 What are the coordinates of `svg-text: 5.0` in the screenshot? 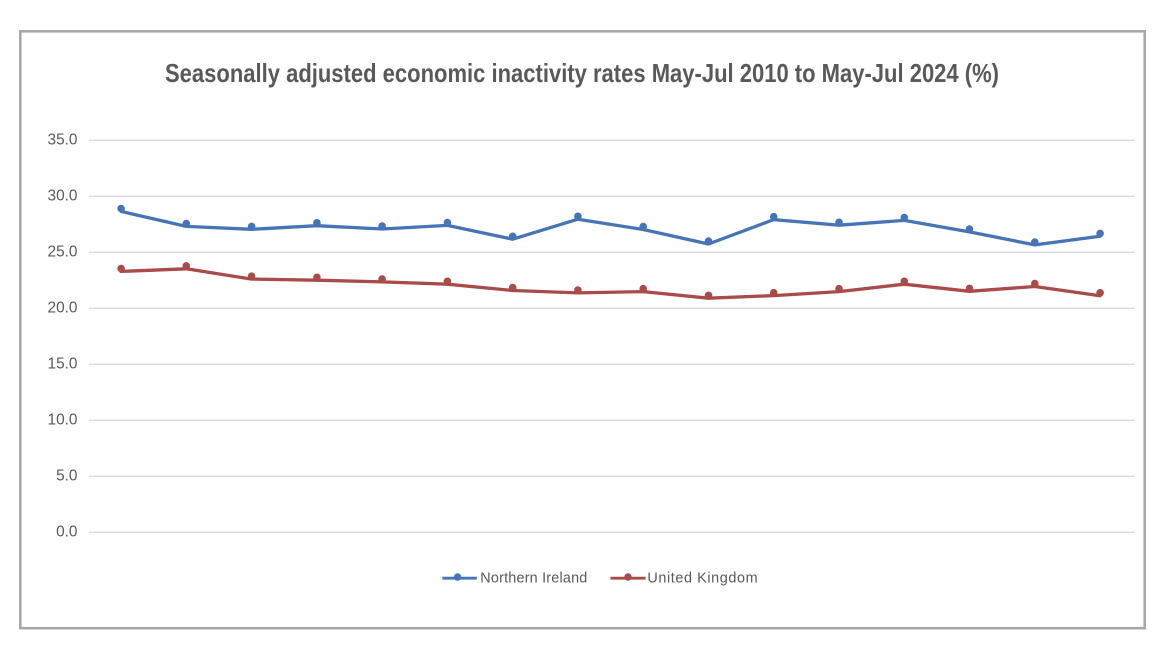 It's located at (66, 475).